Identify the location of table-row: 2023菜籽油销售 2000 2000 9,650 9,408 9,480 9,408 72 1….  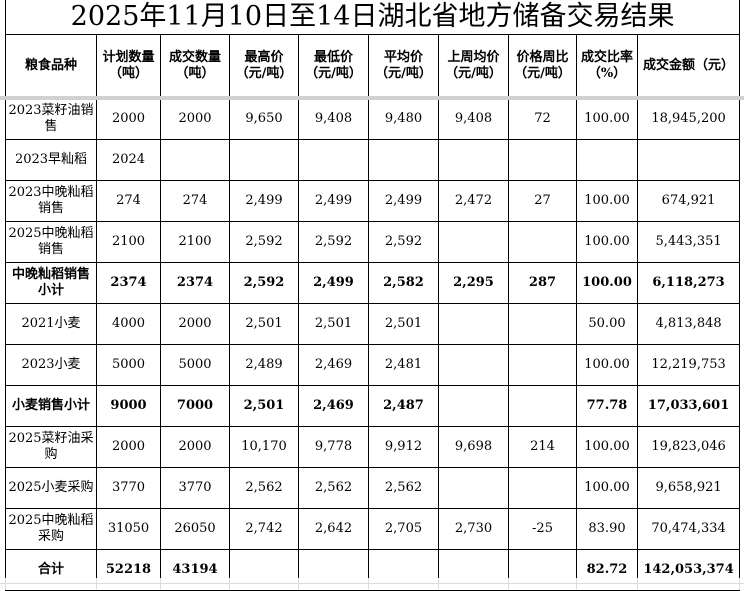
(373, 118).